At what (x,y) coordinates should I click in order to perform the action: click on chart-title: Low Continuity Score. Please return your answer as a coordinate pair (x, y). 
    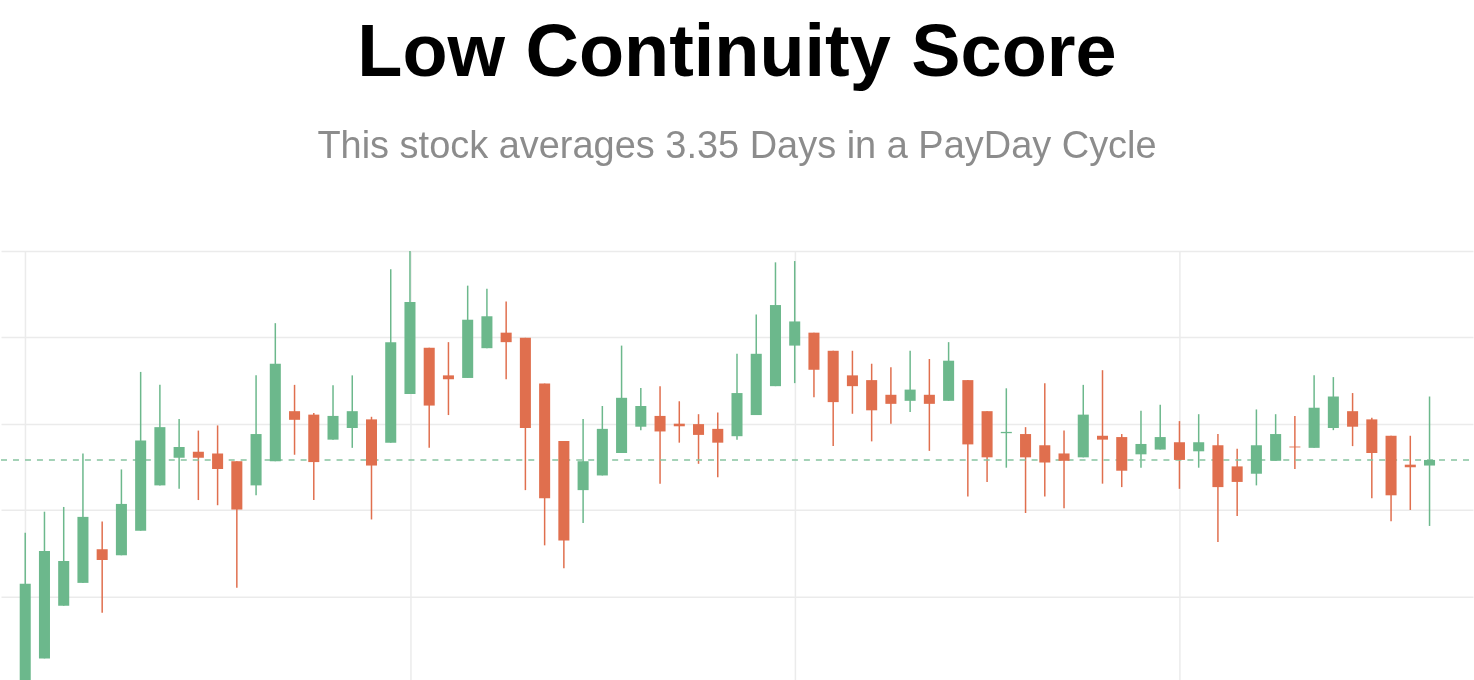
    Looking at the image, I should click on (737, 50).